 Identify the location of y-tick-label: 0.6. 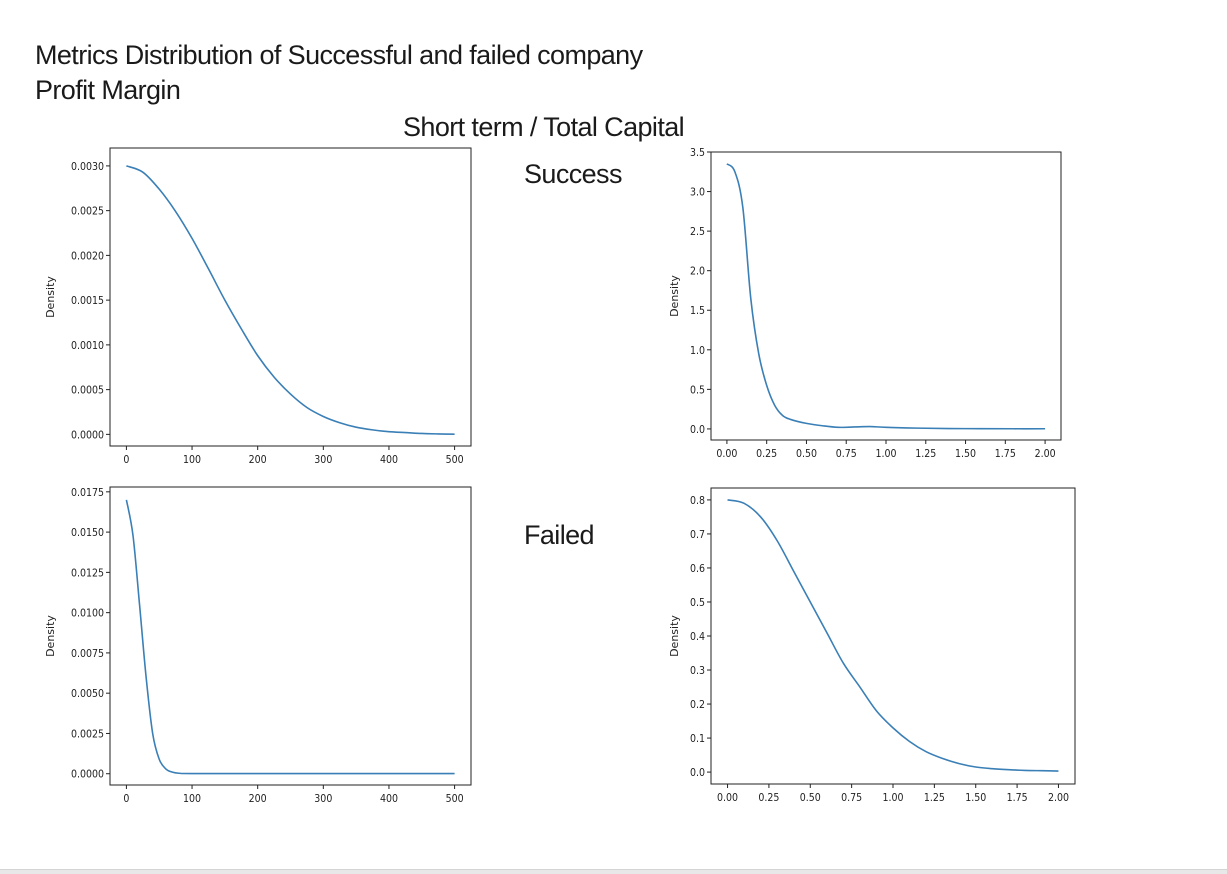
(697, 569).